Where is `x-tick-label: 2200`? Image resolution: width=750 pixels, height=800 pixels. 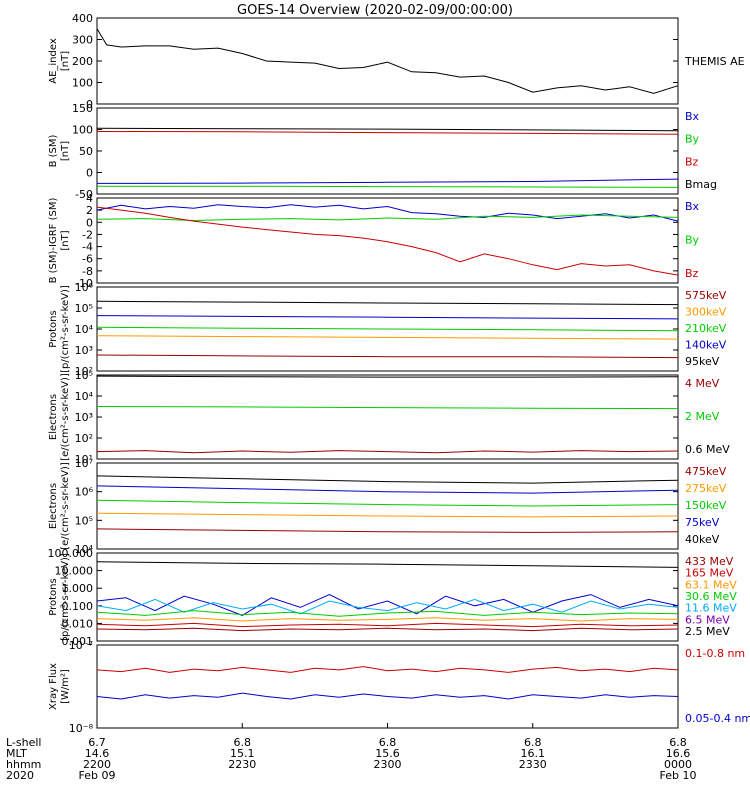
x-tick-label: 2200 is located at coordinates (97, 764).